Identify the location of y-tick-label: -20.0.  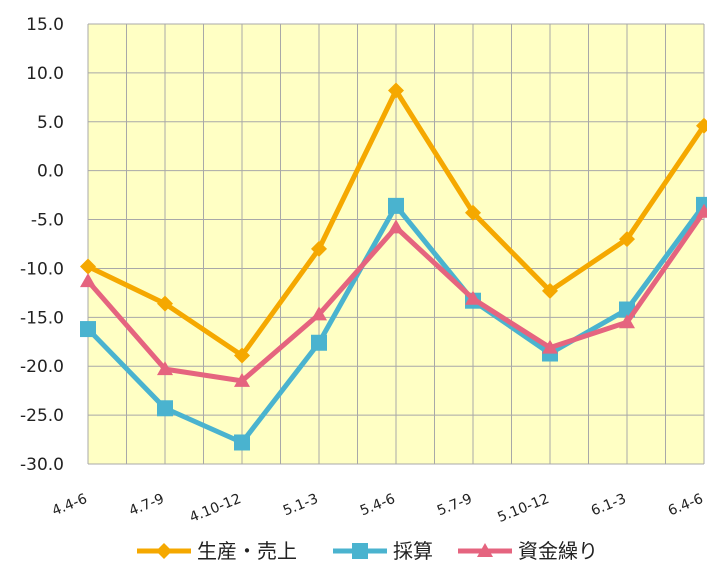
(42, 367).